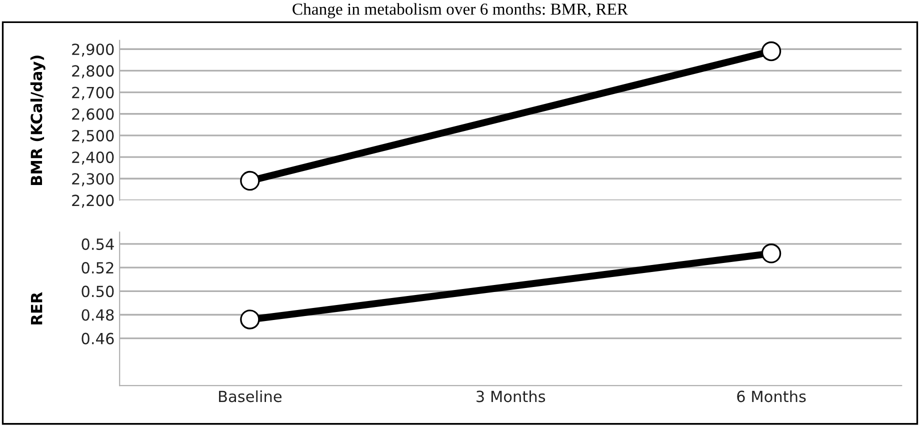  I want to click on y-tick-label: 0.52, so click(98, 268).